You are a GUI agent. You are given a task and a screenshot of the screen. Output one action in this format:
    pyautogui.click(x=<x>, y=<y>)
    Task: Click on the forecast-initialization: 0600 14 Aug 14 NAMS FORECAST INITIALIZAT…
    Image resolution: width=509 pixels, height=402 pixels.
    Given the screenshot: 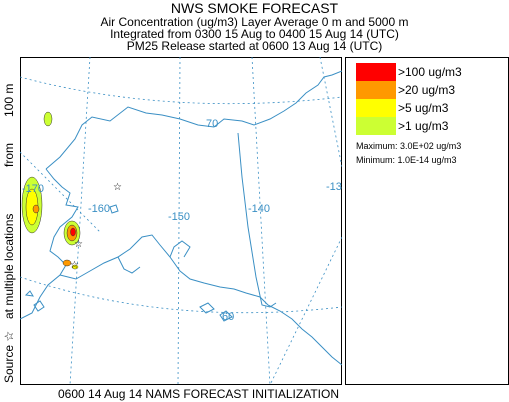 What is the action you would take?
    pyautogui.click(x=198, y=394)
    